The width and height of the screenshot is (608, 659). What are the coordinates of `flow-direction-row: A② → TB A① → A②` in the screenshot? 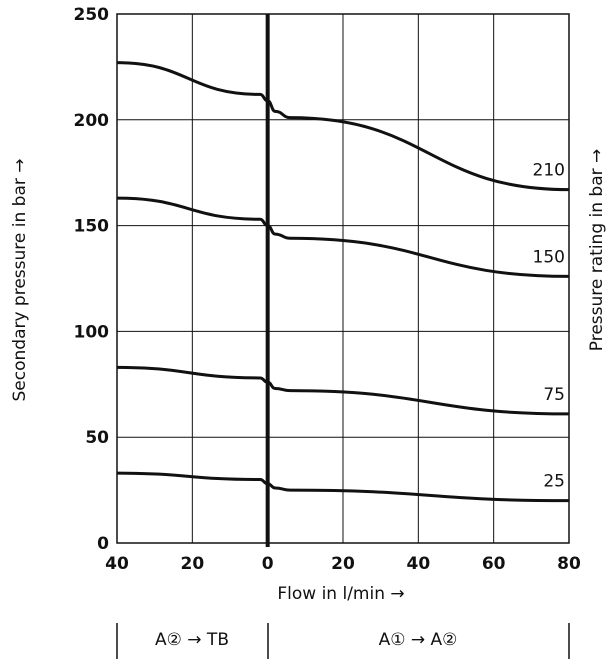 It's located at (343, 641).